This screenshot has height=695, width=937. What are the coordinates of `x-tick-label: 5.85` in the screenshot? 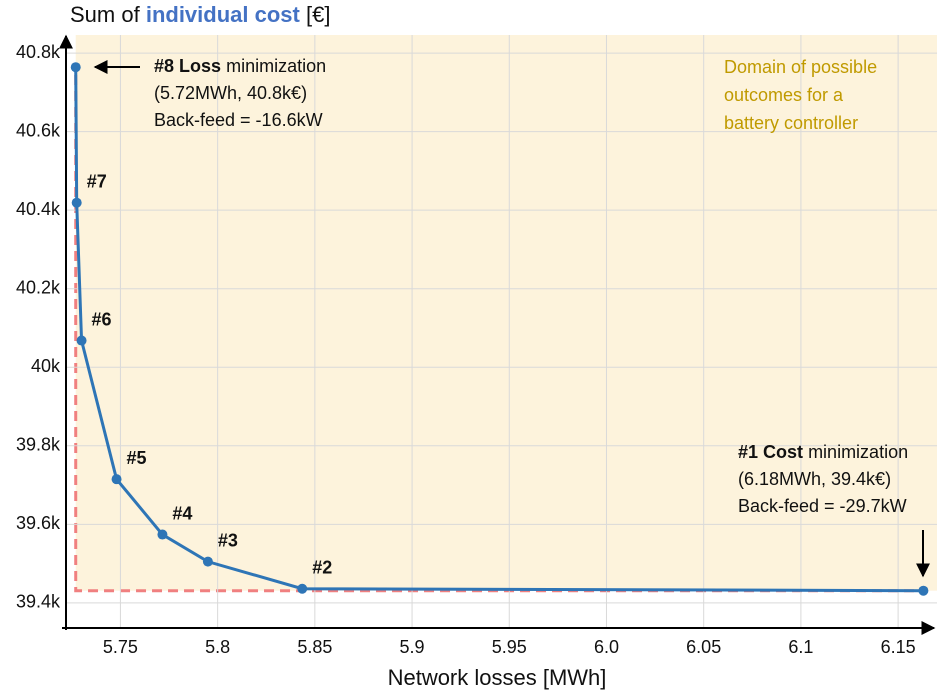 It's located at (314, 647).